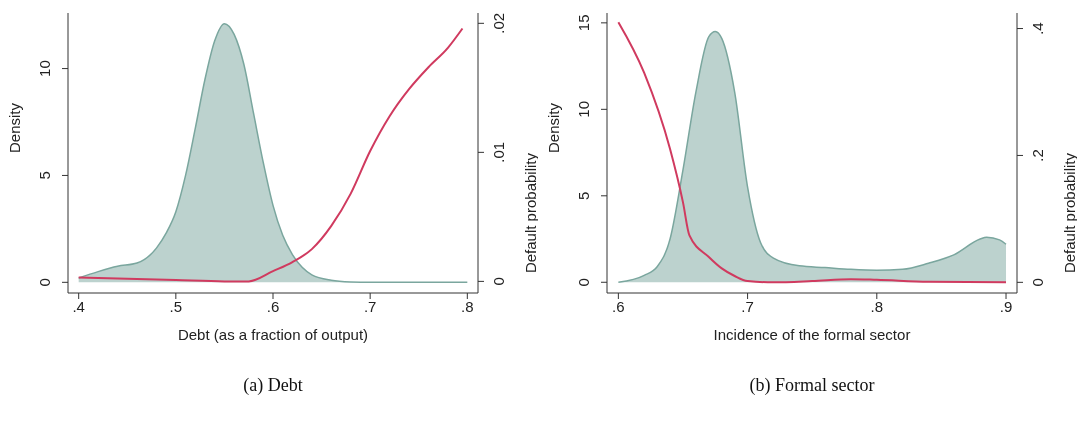 Image resolution: width=1085 pixels, height=437 pixels. Describe the element at coordinates (78, 306) in the screenshot. I see `x-tick-label: .4` at that location.